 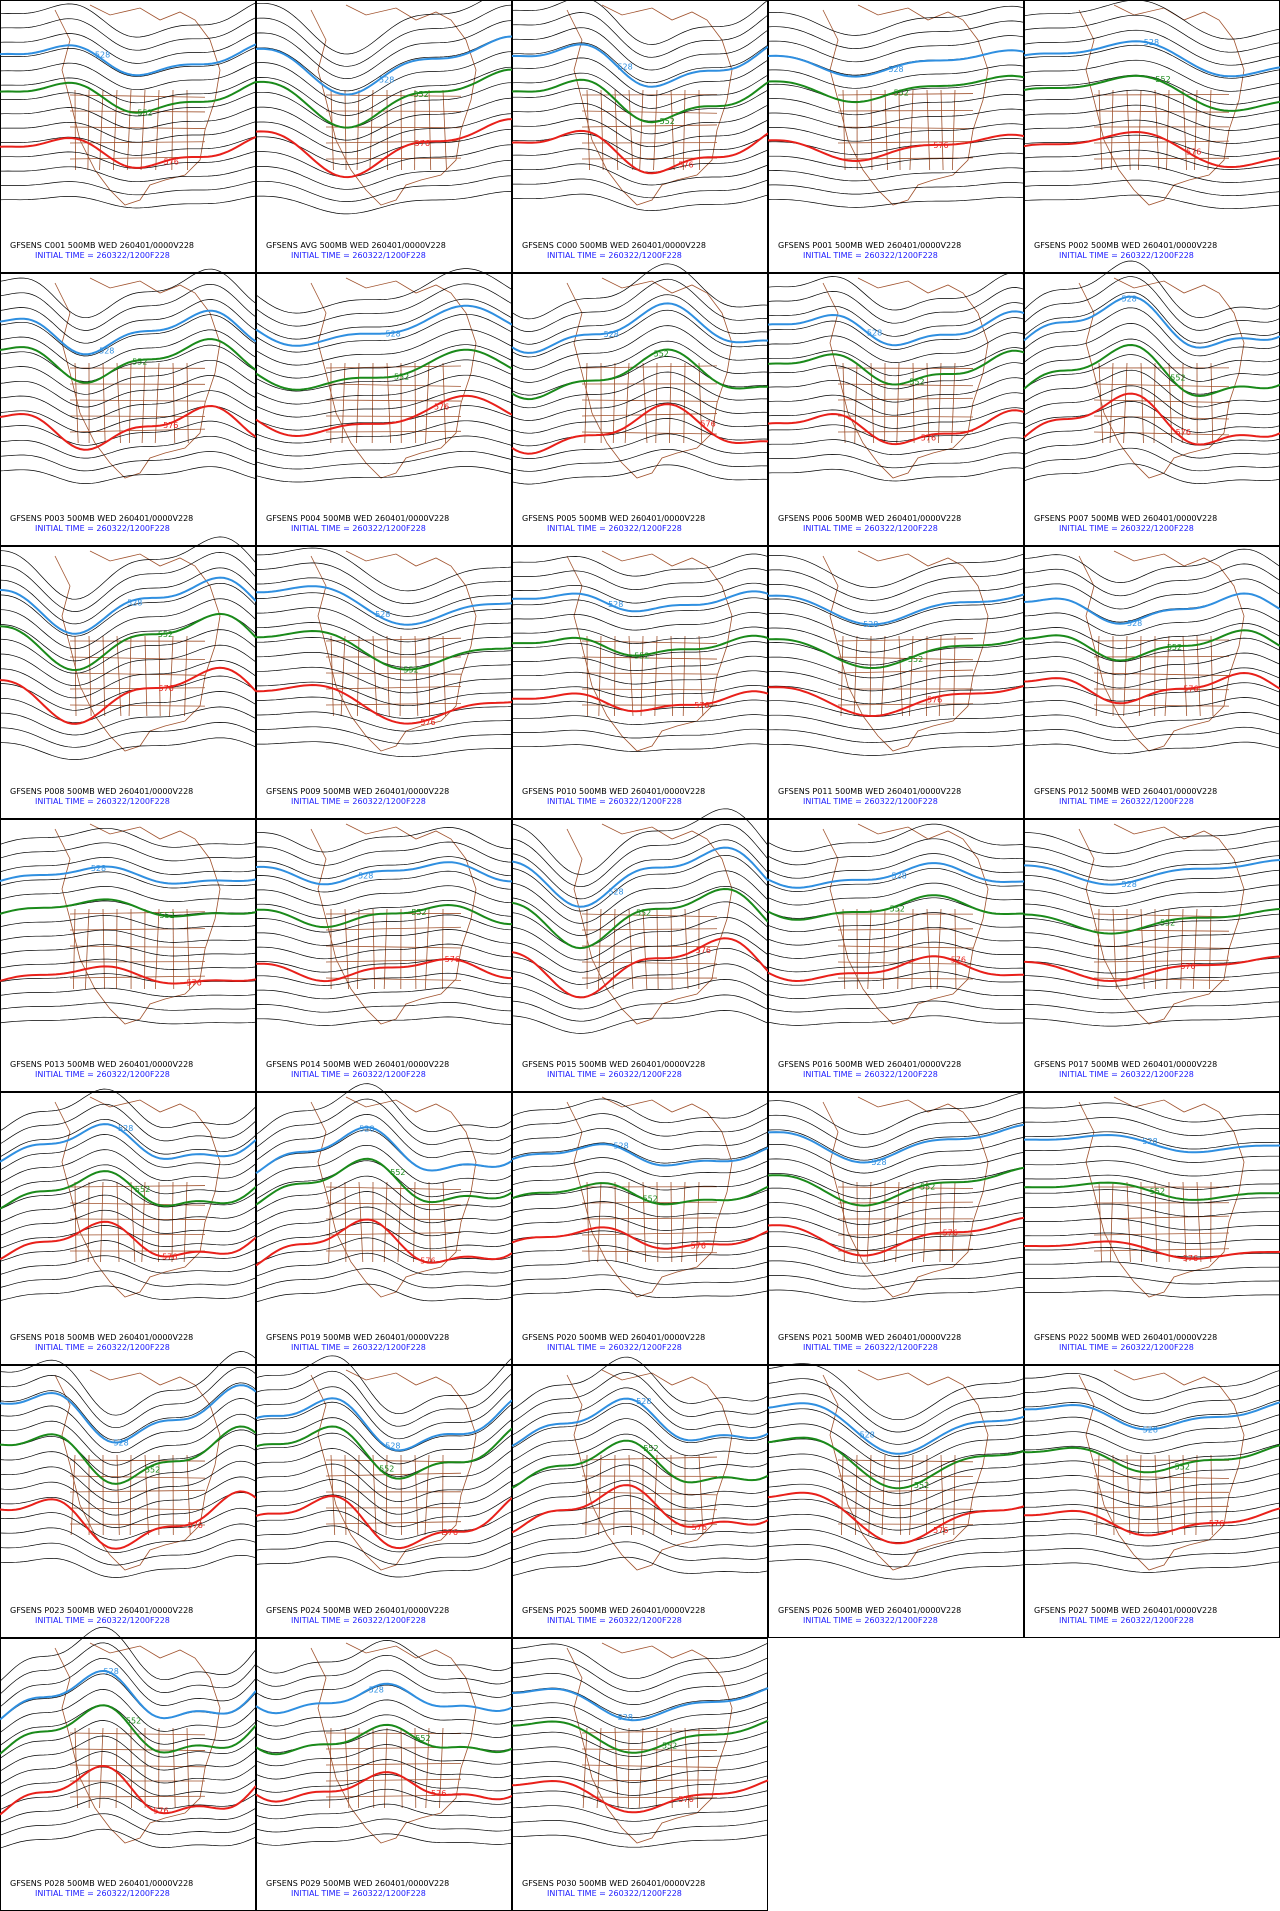 I want to click on base-map, so click(x=649, y=378).